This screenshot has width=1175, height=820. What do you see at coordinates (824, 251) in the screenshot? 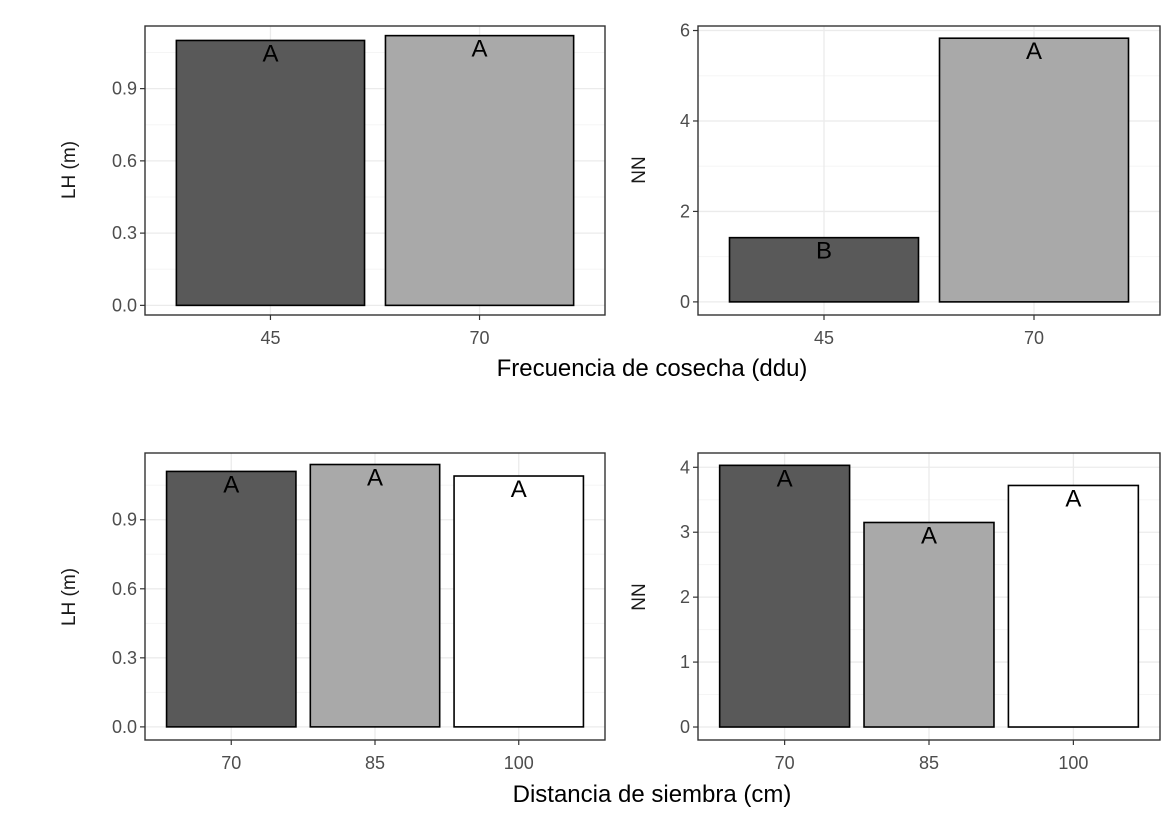
I see `bar-label-45: B` at bounding box center [824, 251].